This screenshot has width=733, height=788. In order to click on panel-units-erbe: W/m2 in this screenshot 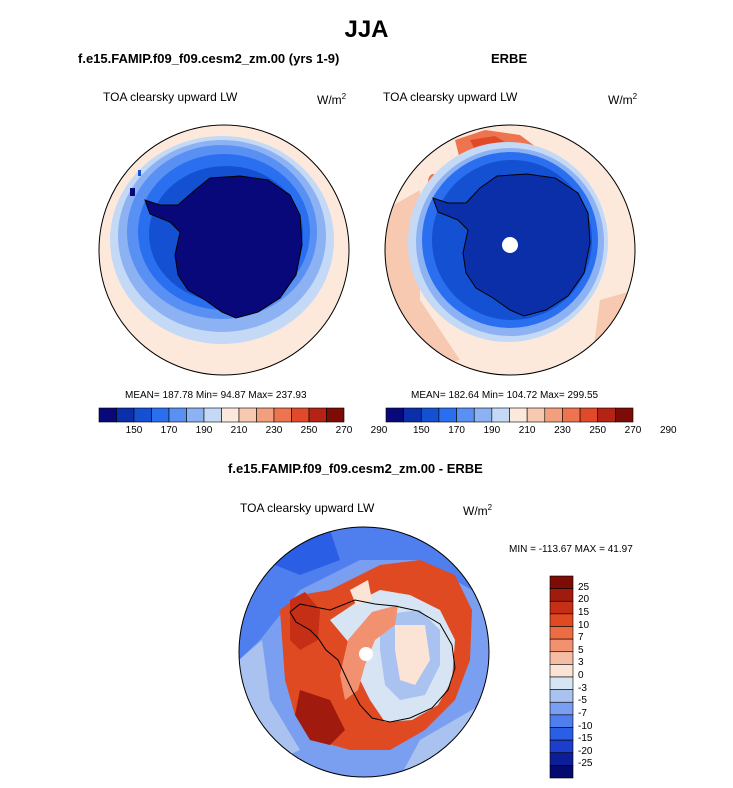, I will do `click(623, 99)`.